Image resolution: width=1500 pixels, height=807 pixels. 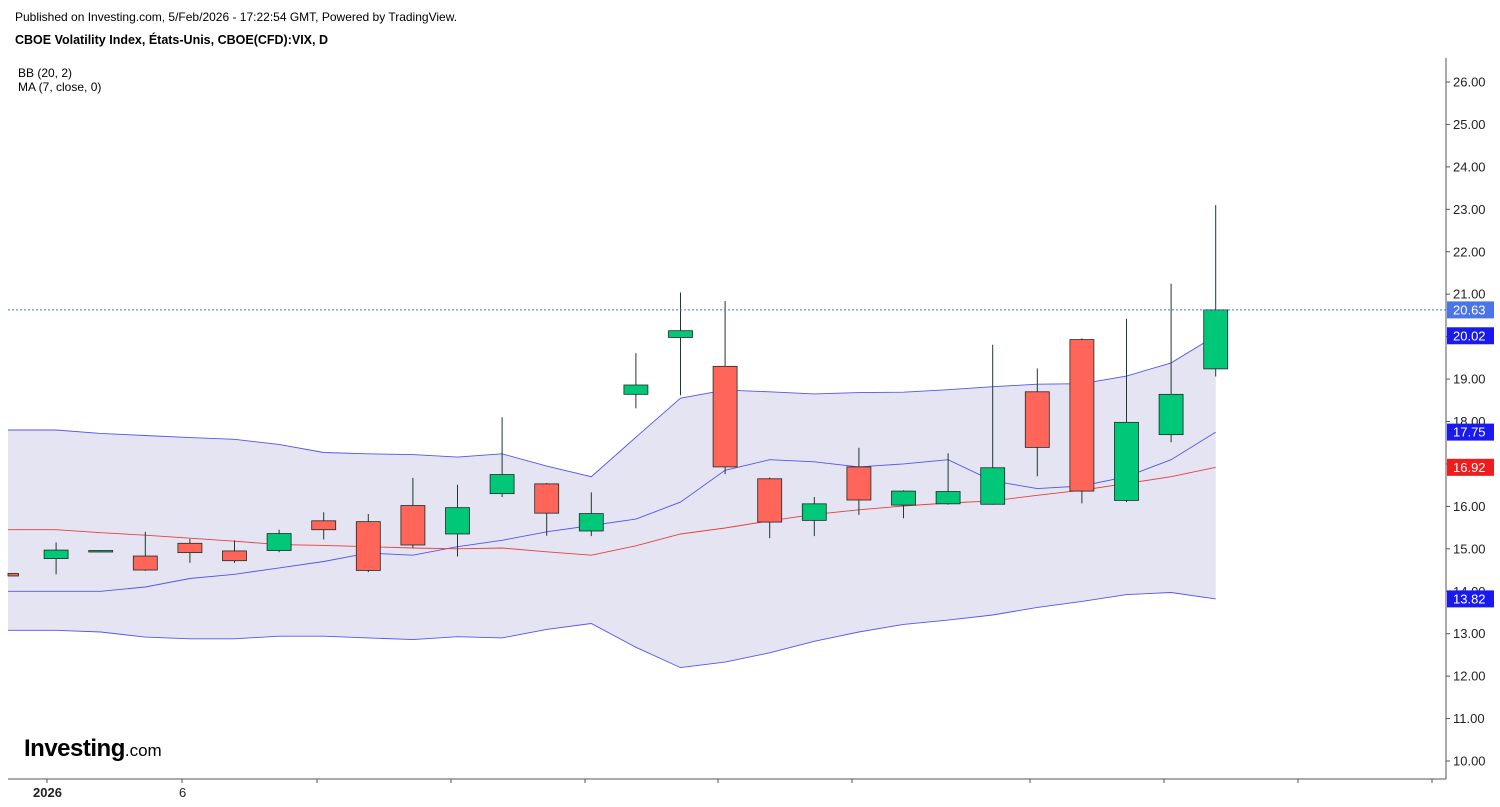 I want to click on price-tick-label: 25.00, so click(x=1469, y=124).